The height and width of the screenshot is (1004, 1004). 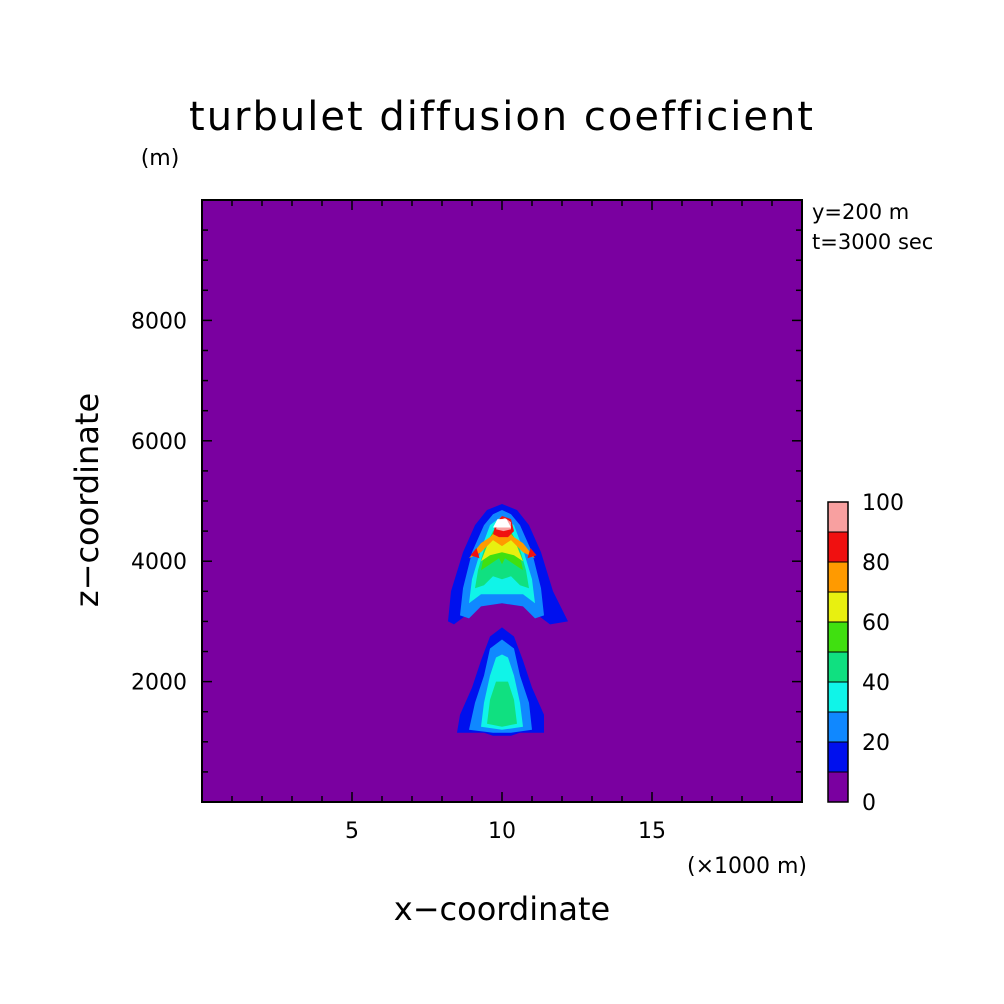 What do you see at coordinates (502, 117) in the screenshot?
I see `chart-title: turbulet diffusion coefficient` at bounding box center [502, 117].